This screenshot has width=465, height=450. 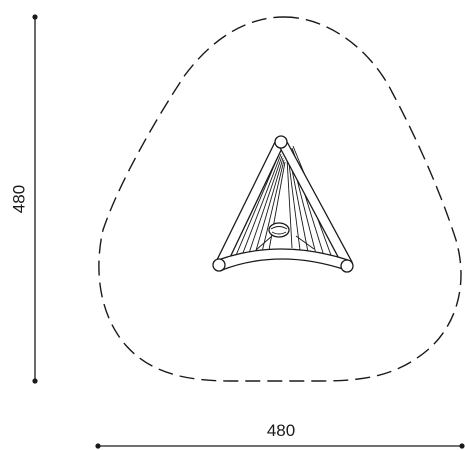 What do you see at coordinates (219, 265) in the screenshot?
I see `left-foot-joint` at bounding box center [219, 265].